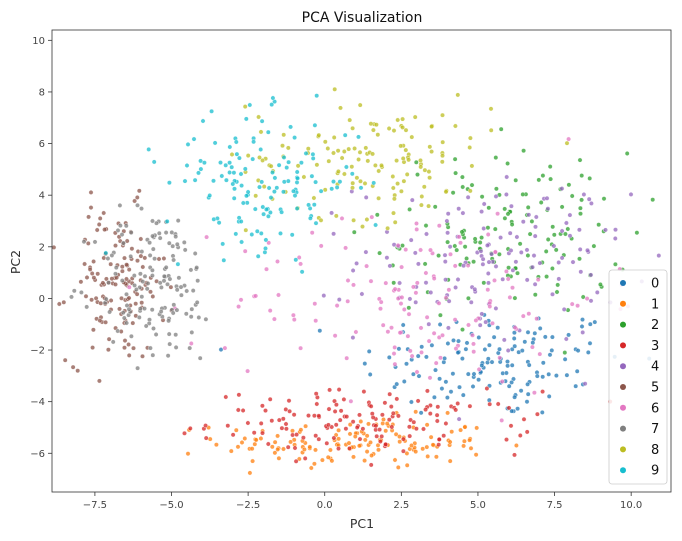  Describe the element at coordinates (240, 184) in the screenshot. I see `series-9-points` at that location.